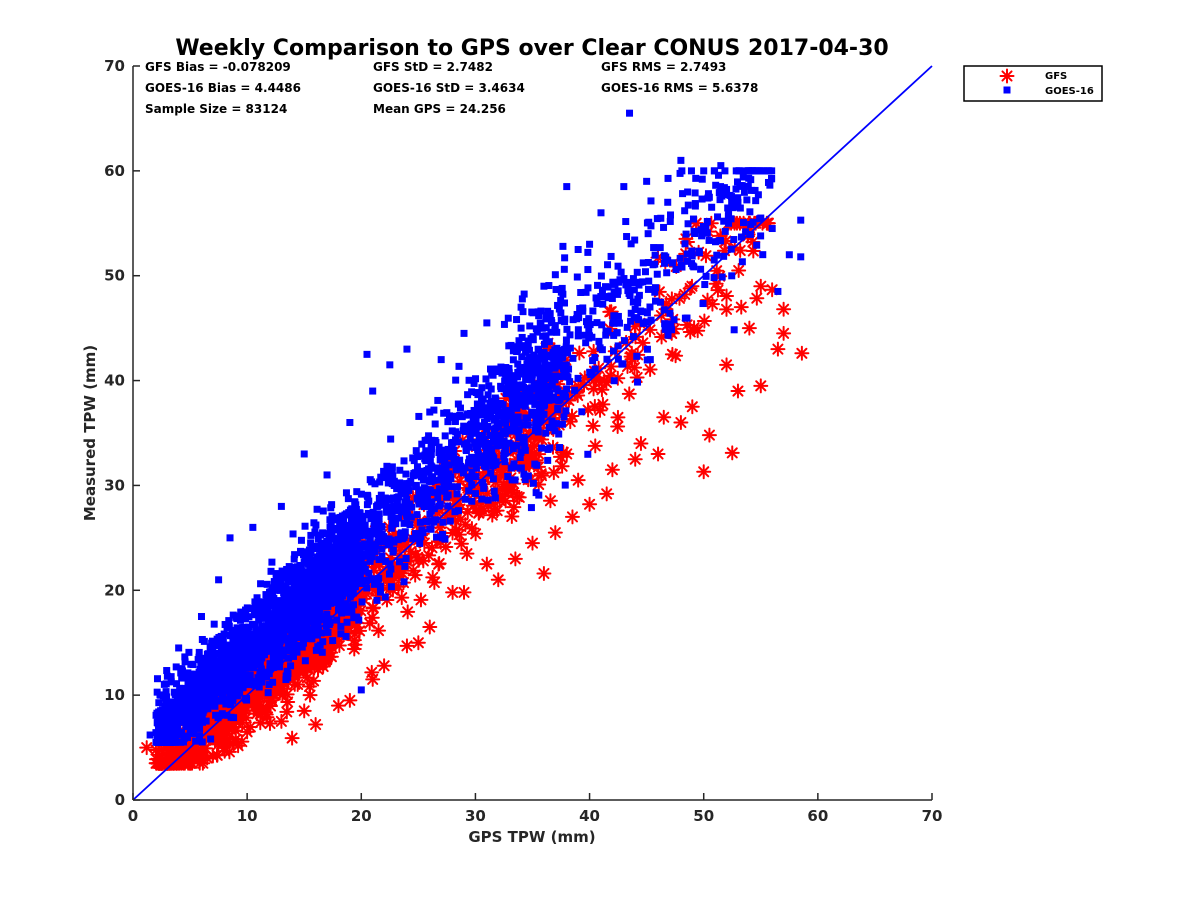 The width and height of the screenshot is (1200, 900). Describe the element at coordinates (361, 816) in the screenshot. I see `x-tick-label: 20` at that location.